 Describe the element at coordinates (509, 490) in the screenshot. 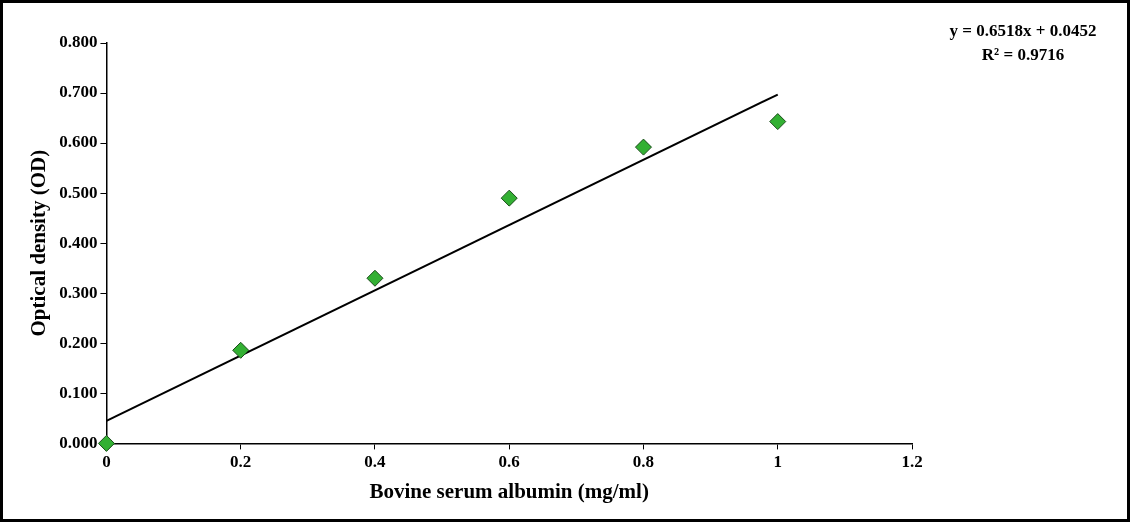

I see `x-axis-title: Bovine serum albumin (mg/ml)` at that location.